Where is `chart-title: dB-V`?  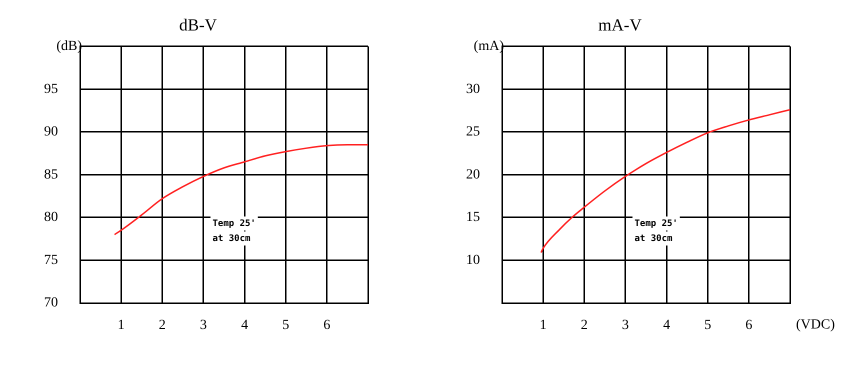
chart-title: dB-V is located at coordinates (198, 25).